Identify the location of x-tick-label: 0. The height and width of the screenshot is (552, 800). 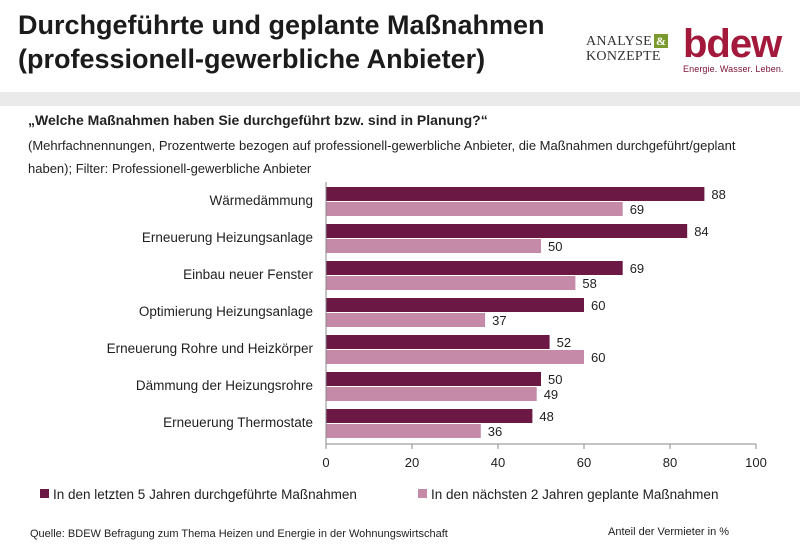
(325, 462).